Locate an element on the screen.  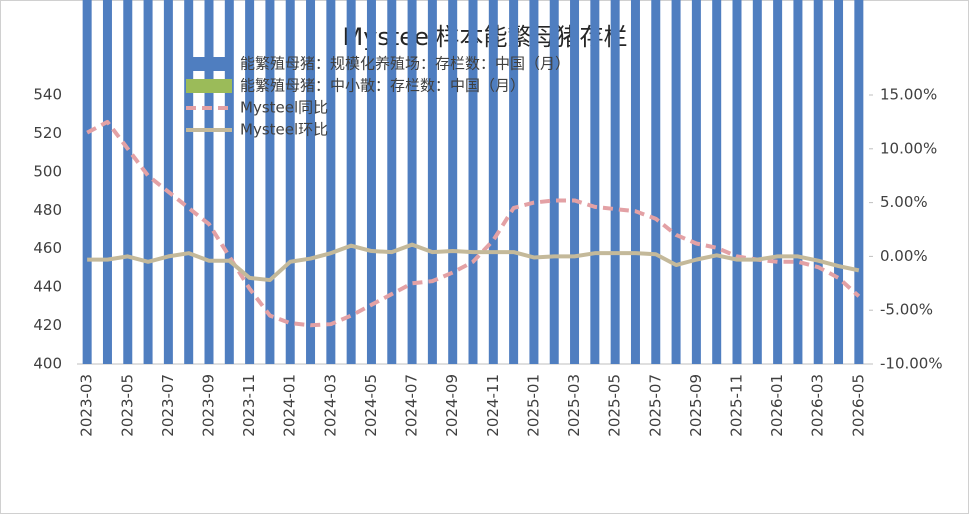
x-tick-label: 2023-11 is located at coordinates (249, 405).